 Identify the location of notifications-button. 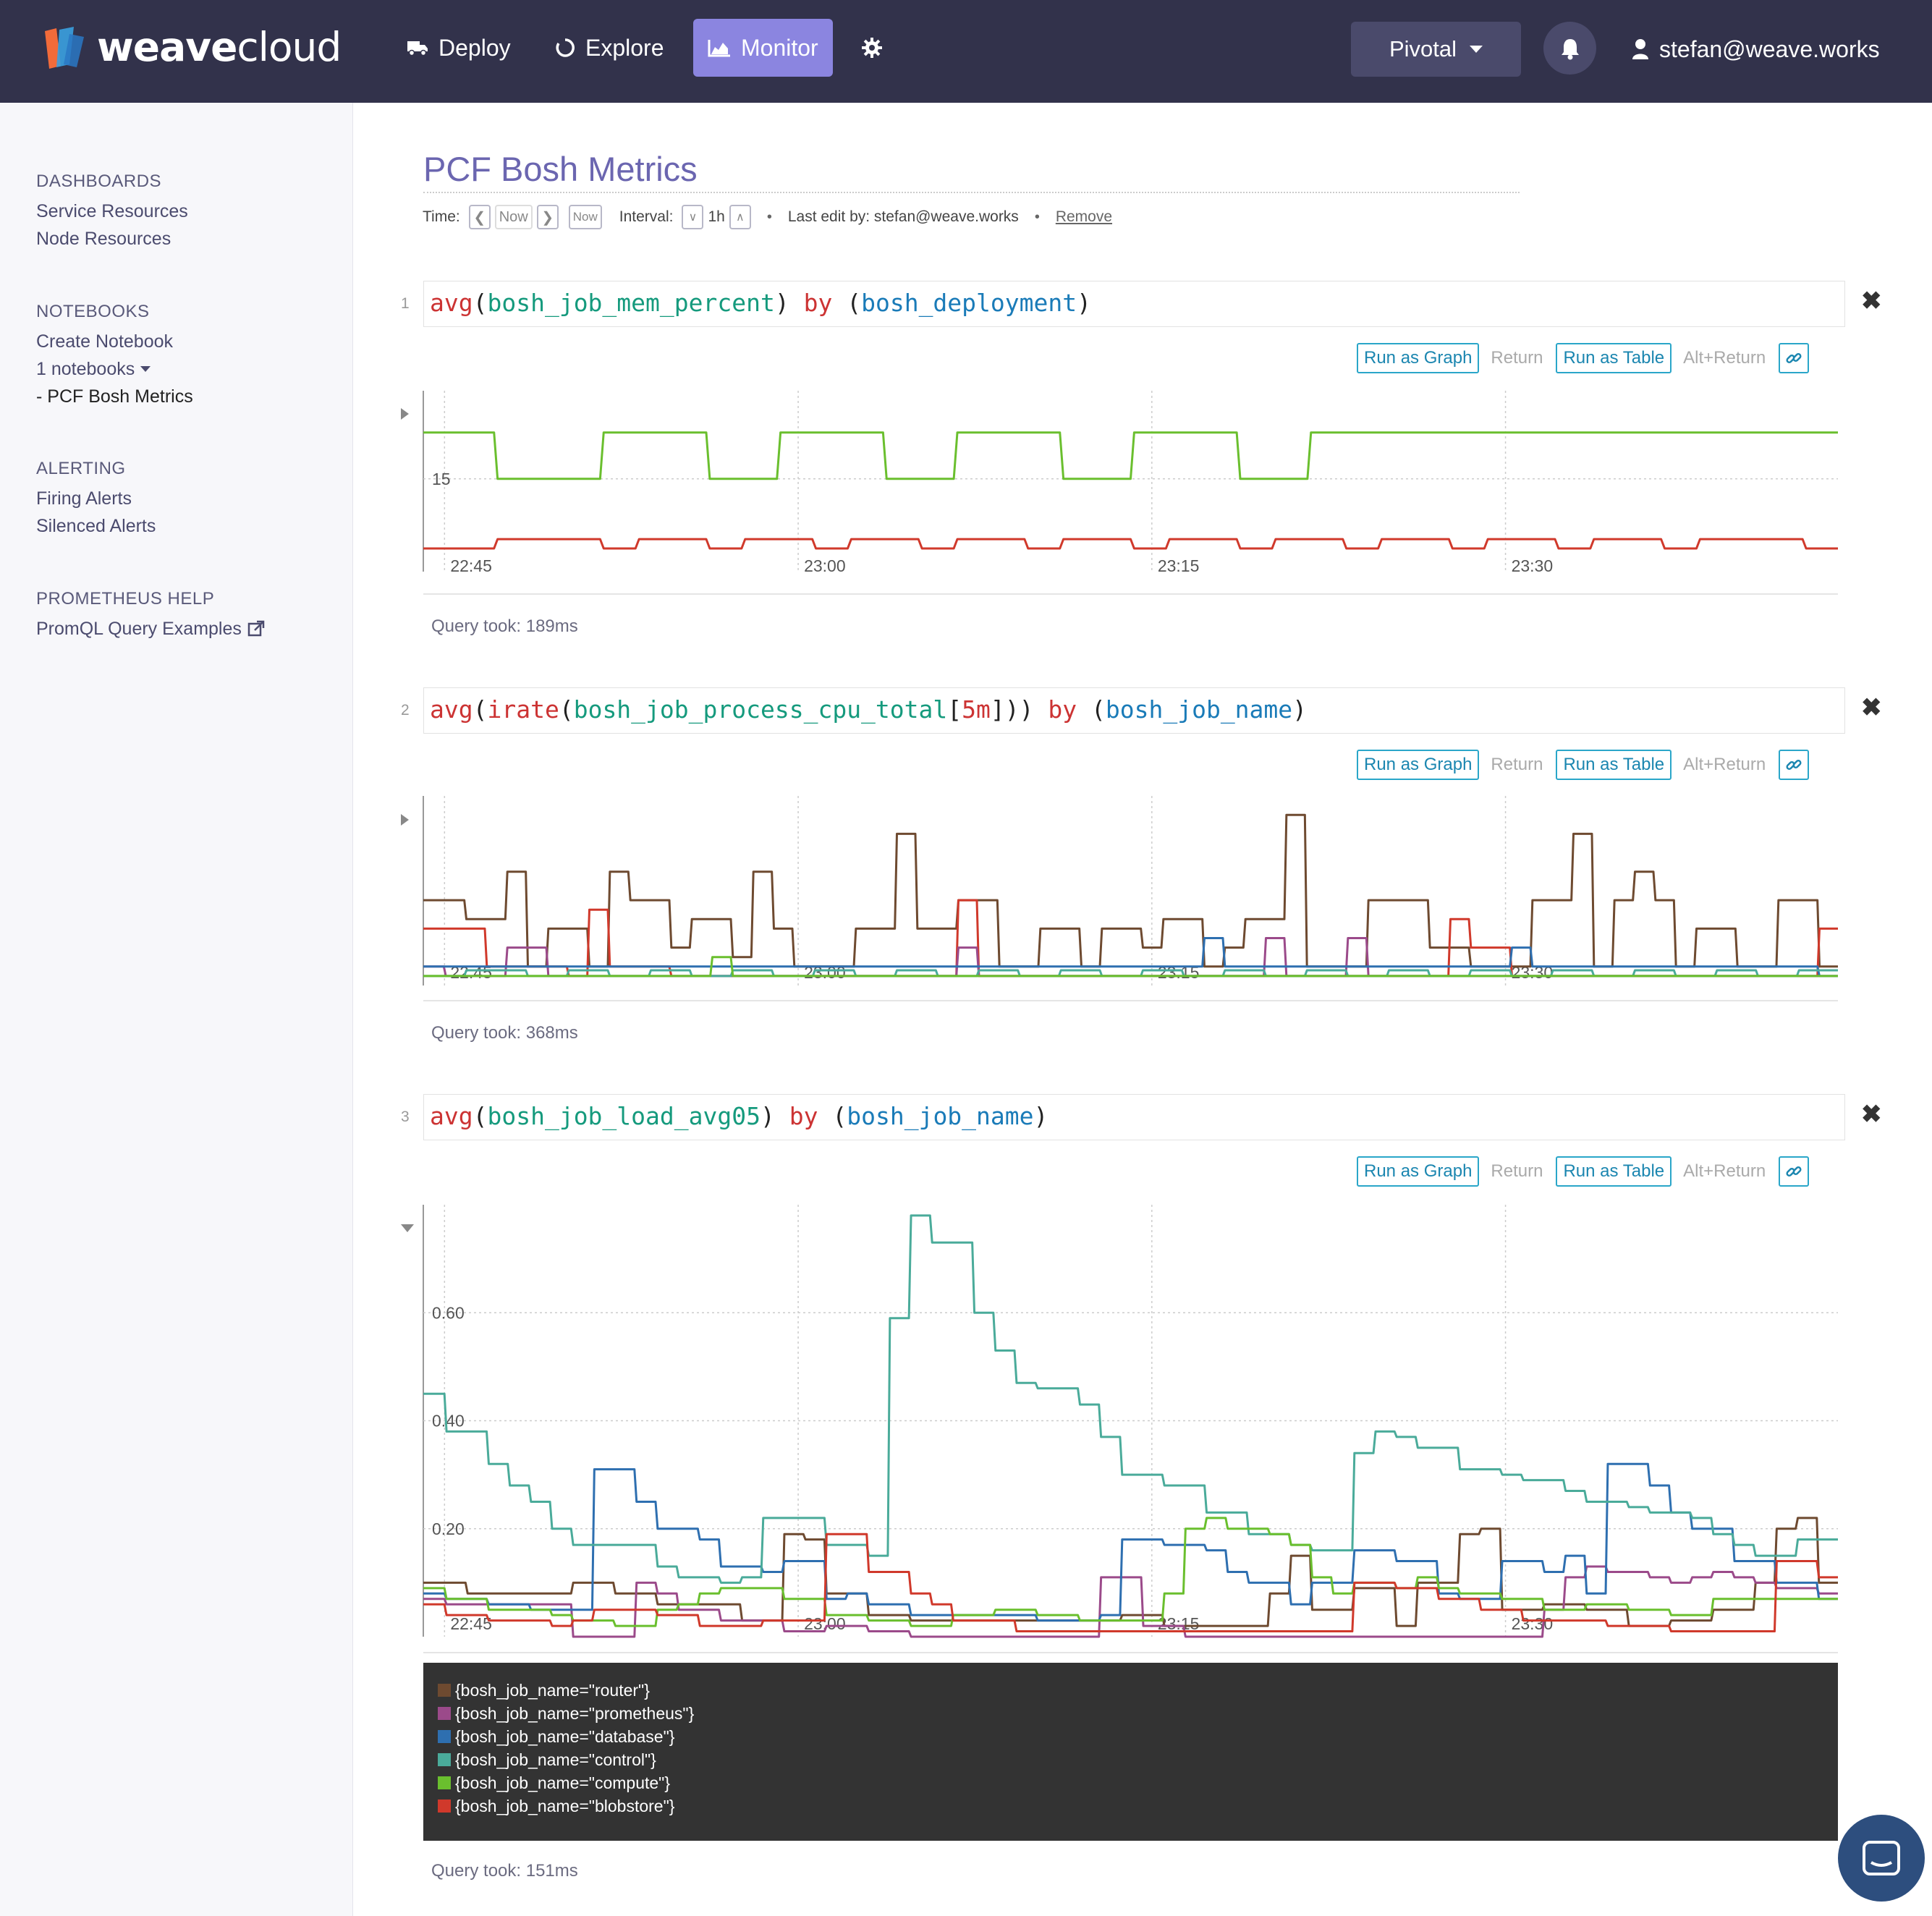
(1569, 48).